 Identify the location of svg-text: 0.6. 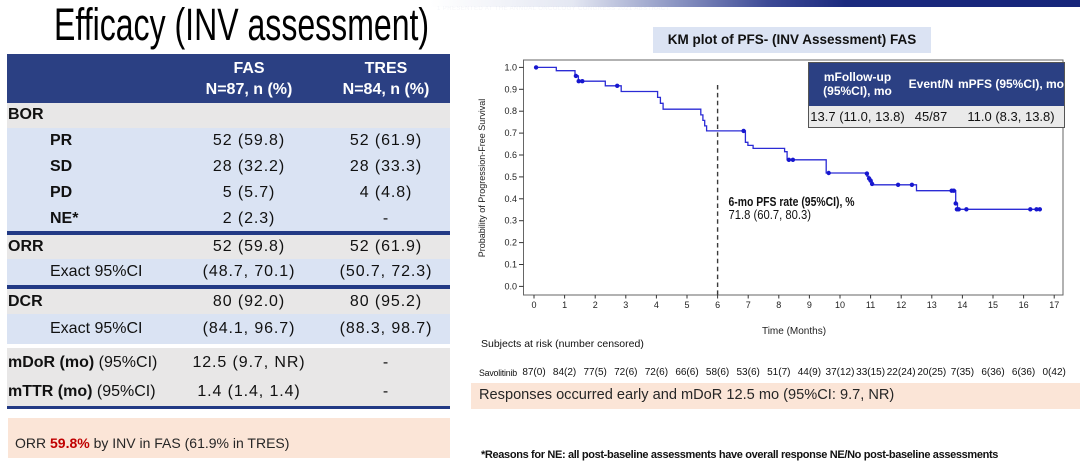
(510, 155).